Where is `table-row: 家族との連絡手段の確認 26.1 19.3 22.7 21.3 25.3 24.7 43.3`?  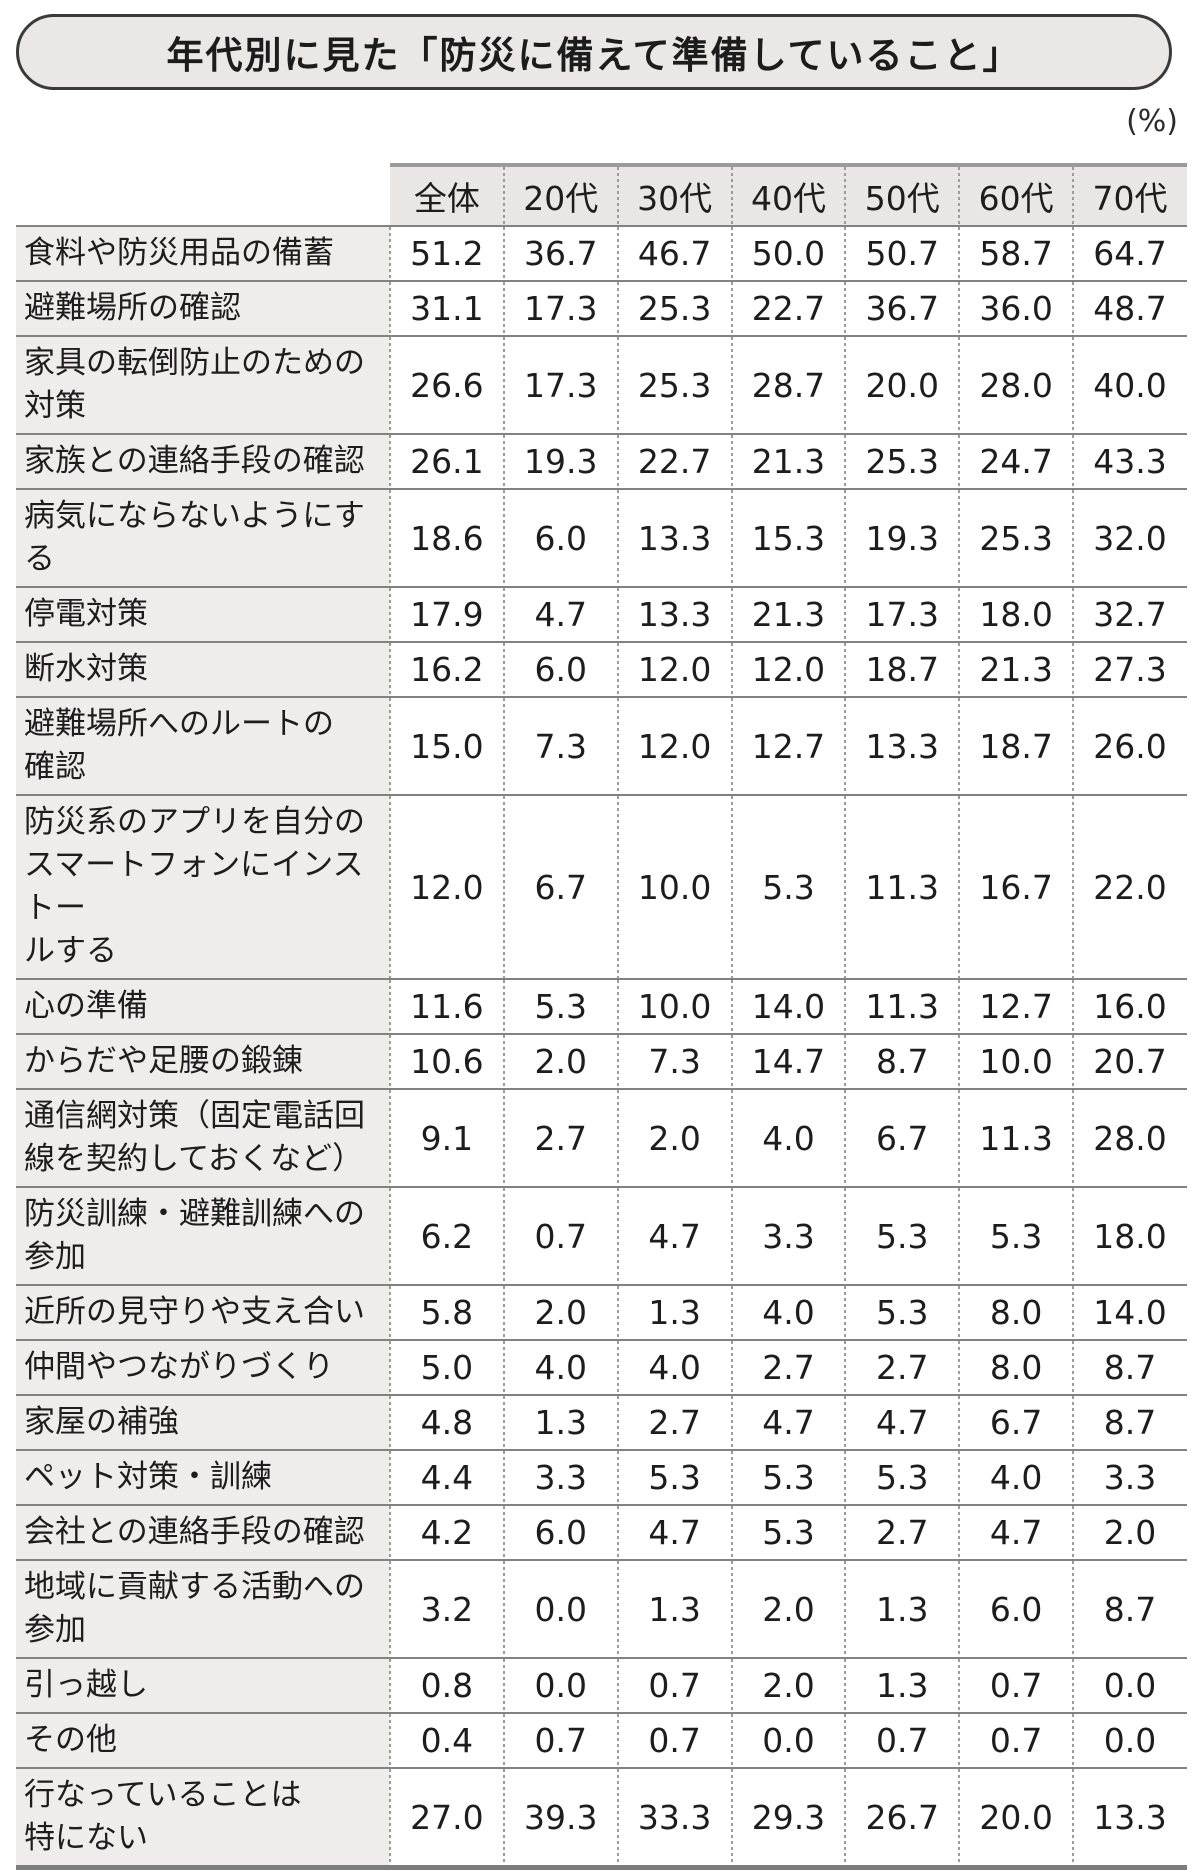 table-row: 家族との連絡手段の確認 26.1 19.3 22.7 21.3 25.3 24.7 43.3 is located at coordinates (601, 461).